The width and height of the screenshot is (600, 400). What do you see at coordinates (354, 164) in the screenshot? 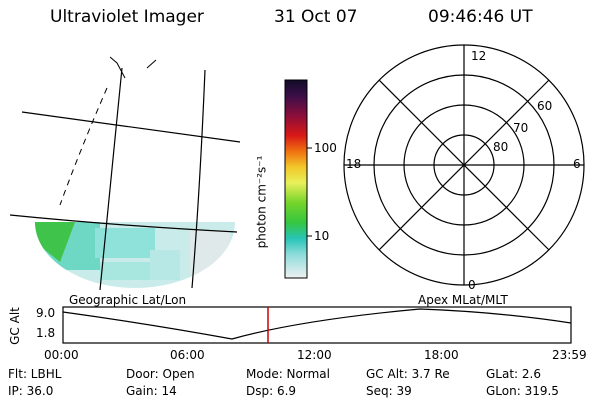
I see `mlt-label-18: 18` at bounding box center [354, 164].